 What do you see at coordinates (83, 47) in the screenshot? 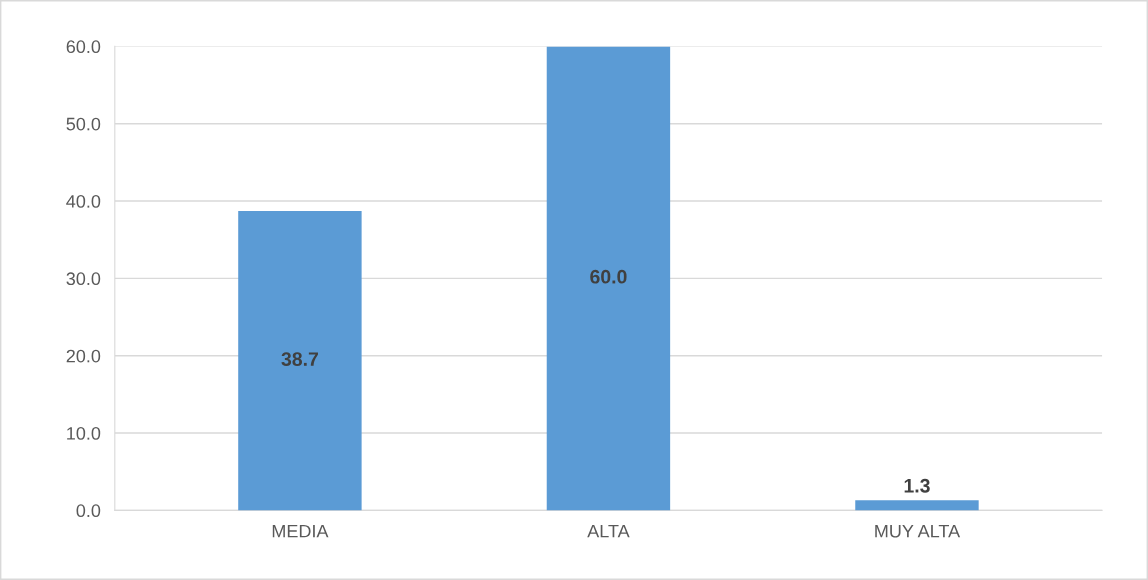
I see `y-tick-label: 60.0` at bounding box center [83, 47].